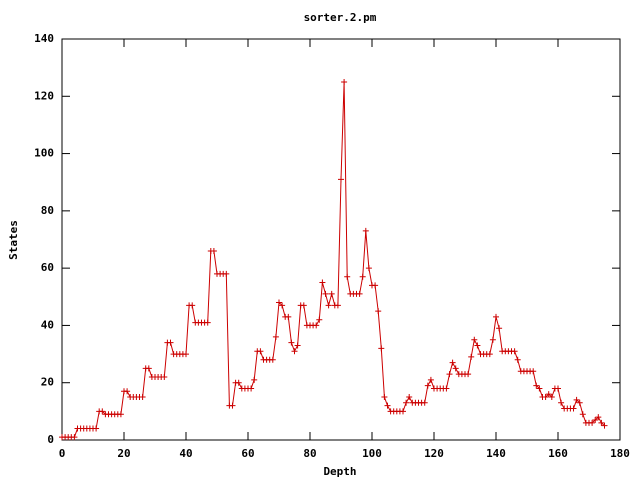 Image resolution: width=640 pixels, height=480 pixels. Describe the element at coordinates (47, 324) in the screenshot. I see `y-tick-label: 40` at that location.